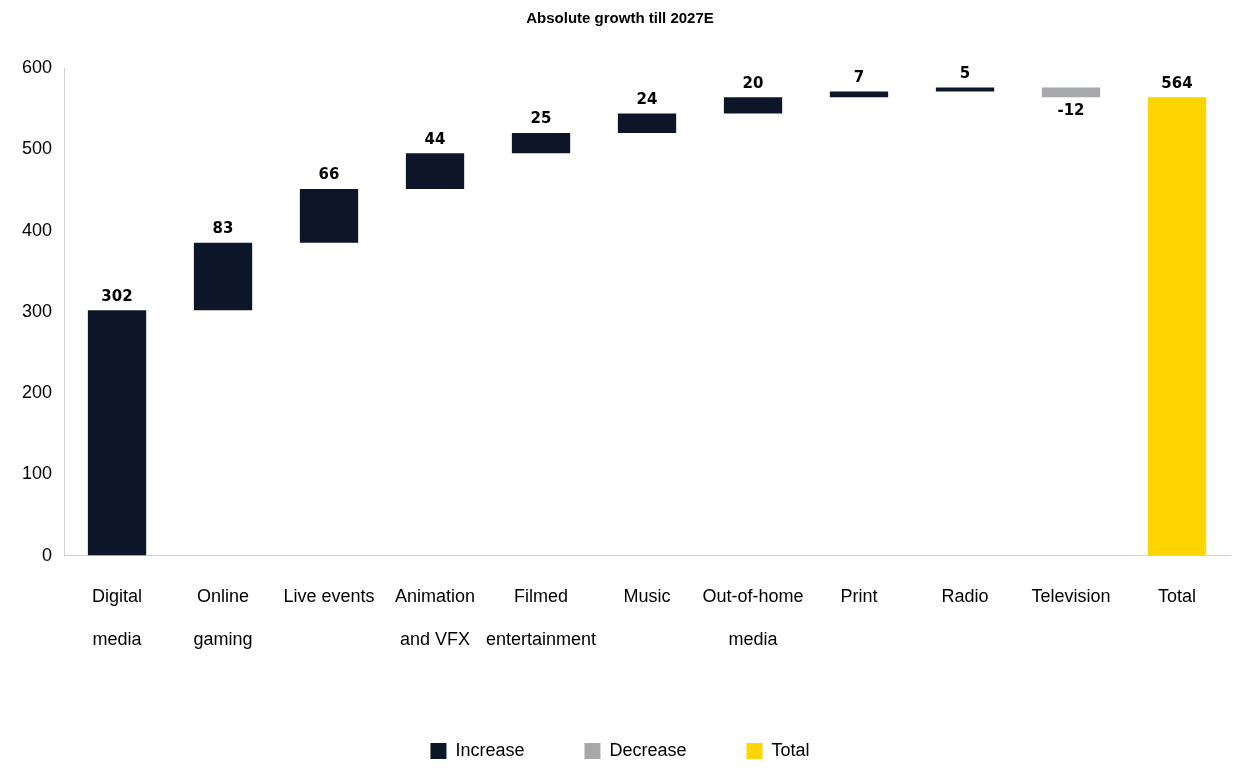  Describe the element at coordinates (37, 148) in the screenshot. I see `y-tick-label: 500` at that location.